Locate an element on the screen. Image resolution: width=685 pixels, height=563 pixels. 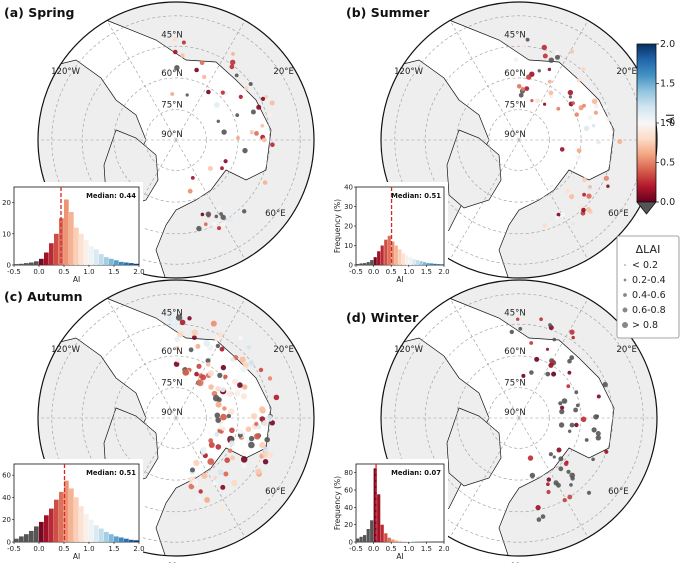
latitude-label: 45°N is located at coordinates (514, 35).